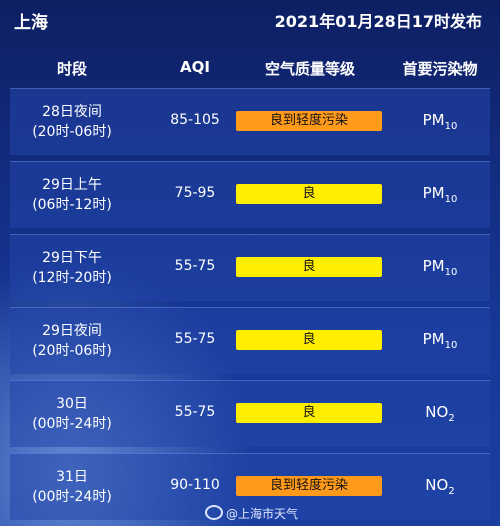 This screenshot has width=500, height=526. Describe the element at coordinates (195, 120) in the screenshot. I see `aqi-value: 85-105` at that location.